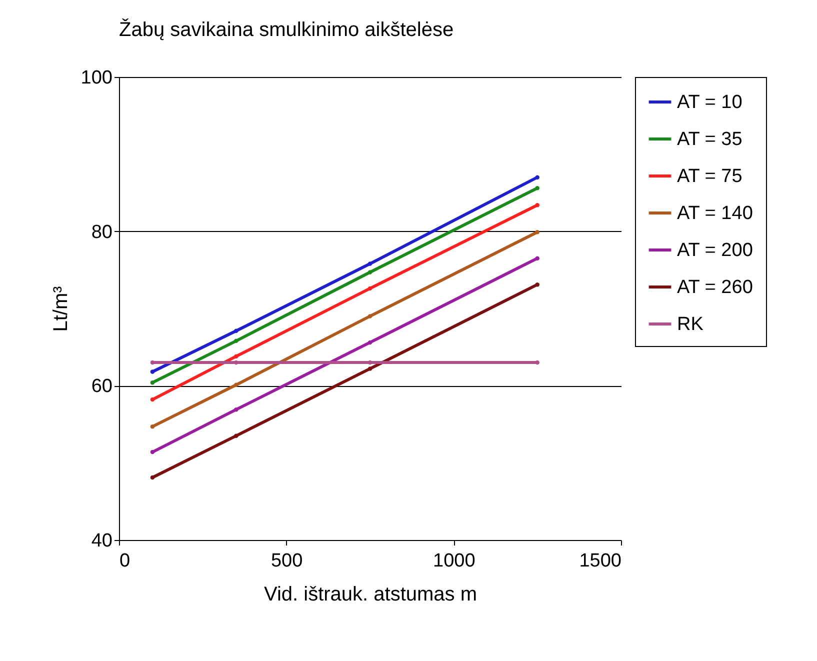 The height and width of the screenshot is (661, 817). I want to click on y-tick-label: 80, so click(101, 232).